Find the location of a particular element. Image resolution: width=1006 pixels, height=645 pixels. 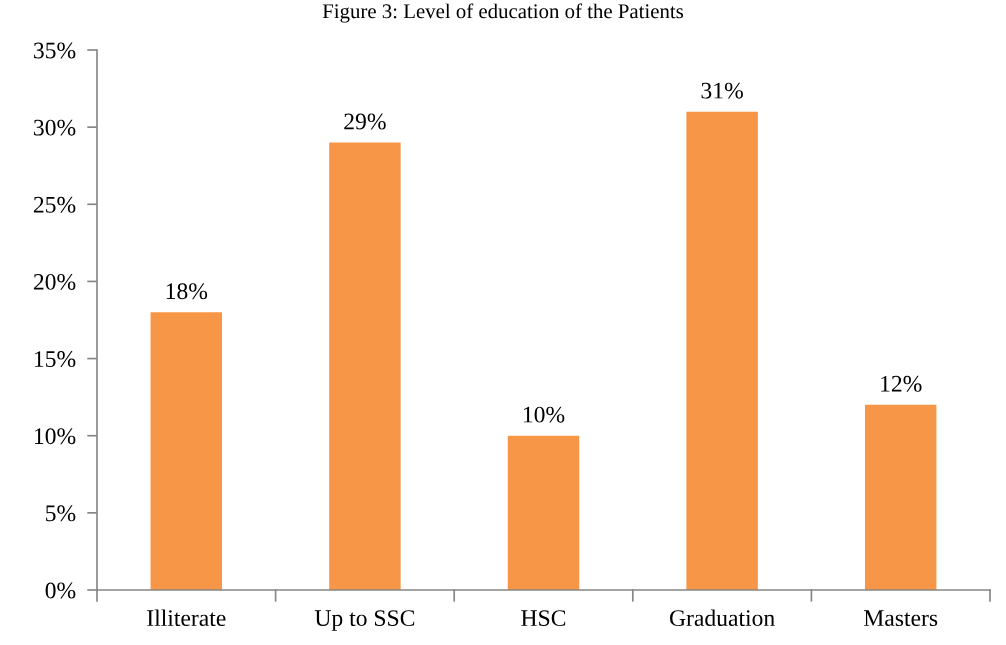

y-tick-label: 0% is located at coordinates (60, 590).